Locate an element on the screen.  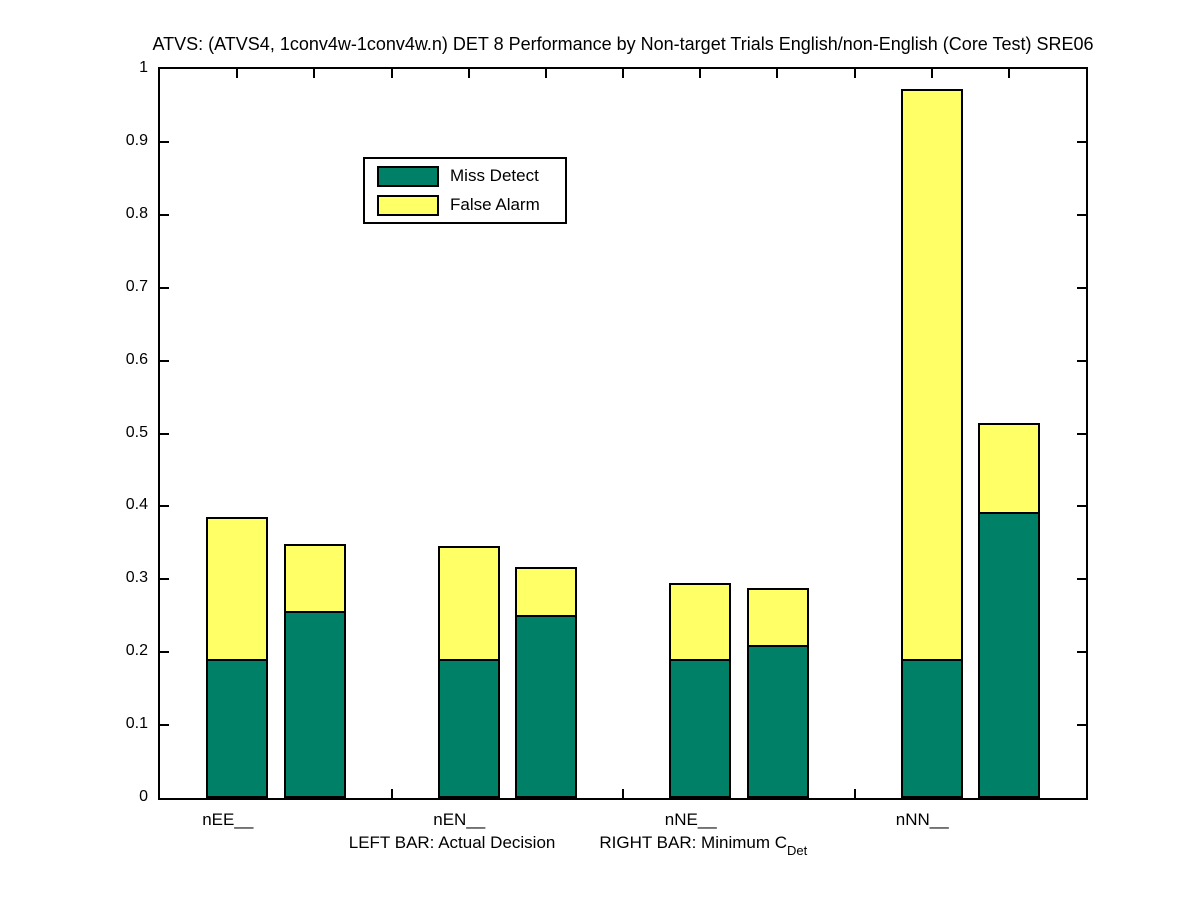
bar-actual-decision-nNE is located at coordinates (700, 690).